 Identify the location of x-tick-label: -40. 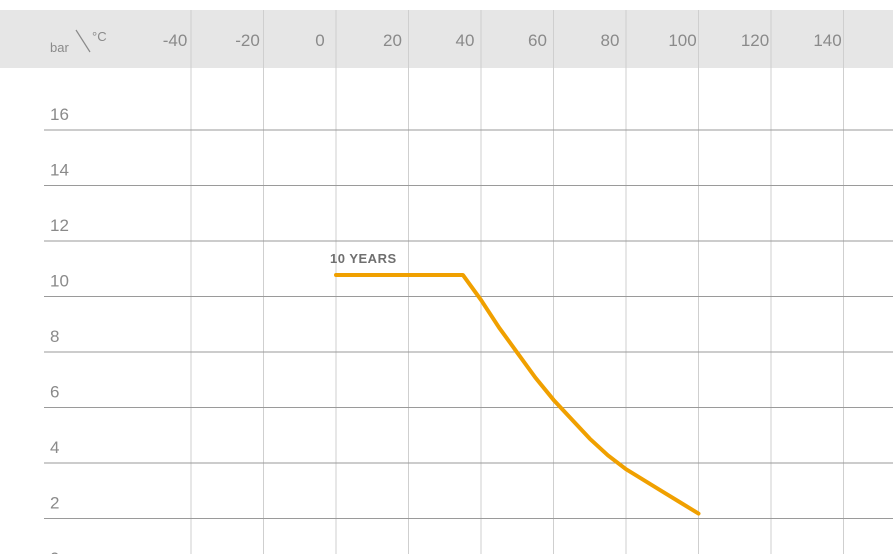
(175, 40).